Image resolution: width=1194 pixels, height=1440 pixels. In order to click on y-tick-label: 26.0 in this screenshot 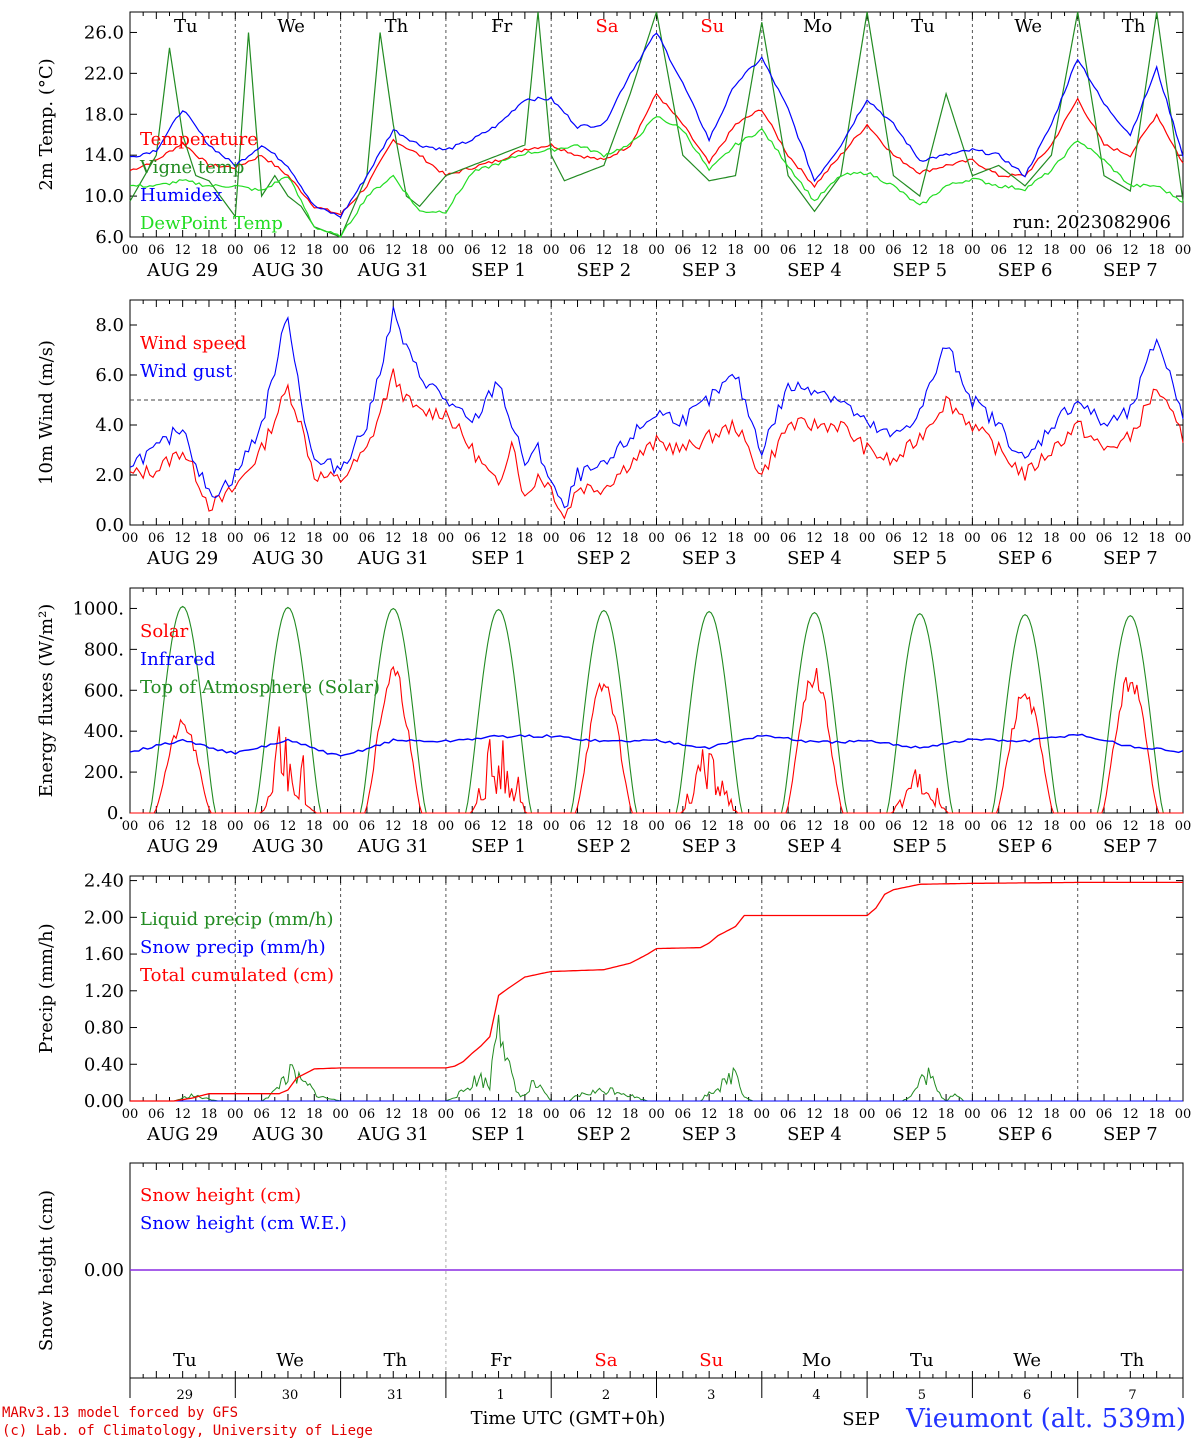, I will do `click(104, 32)`.